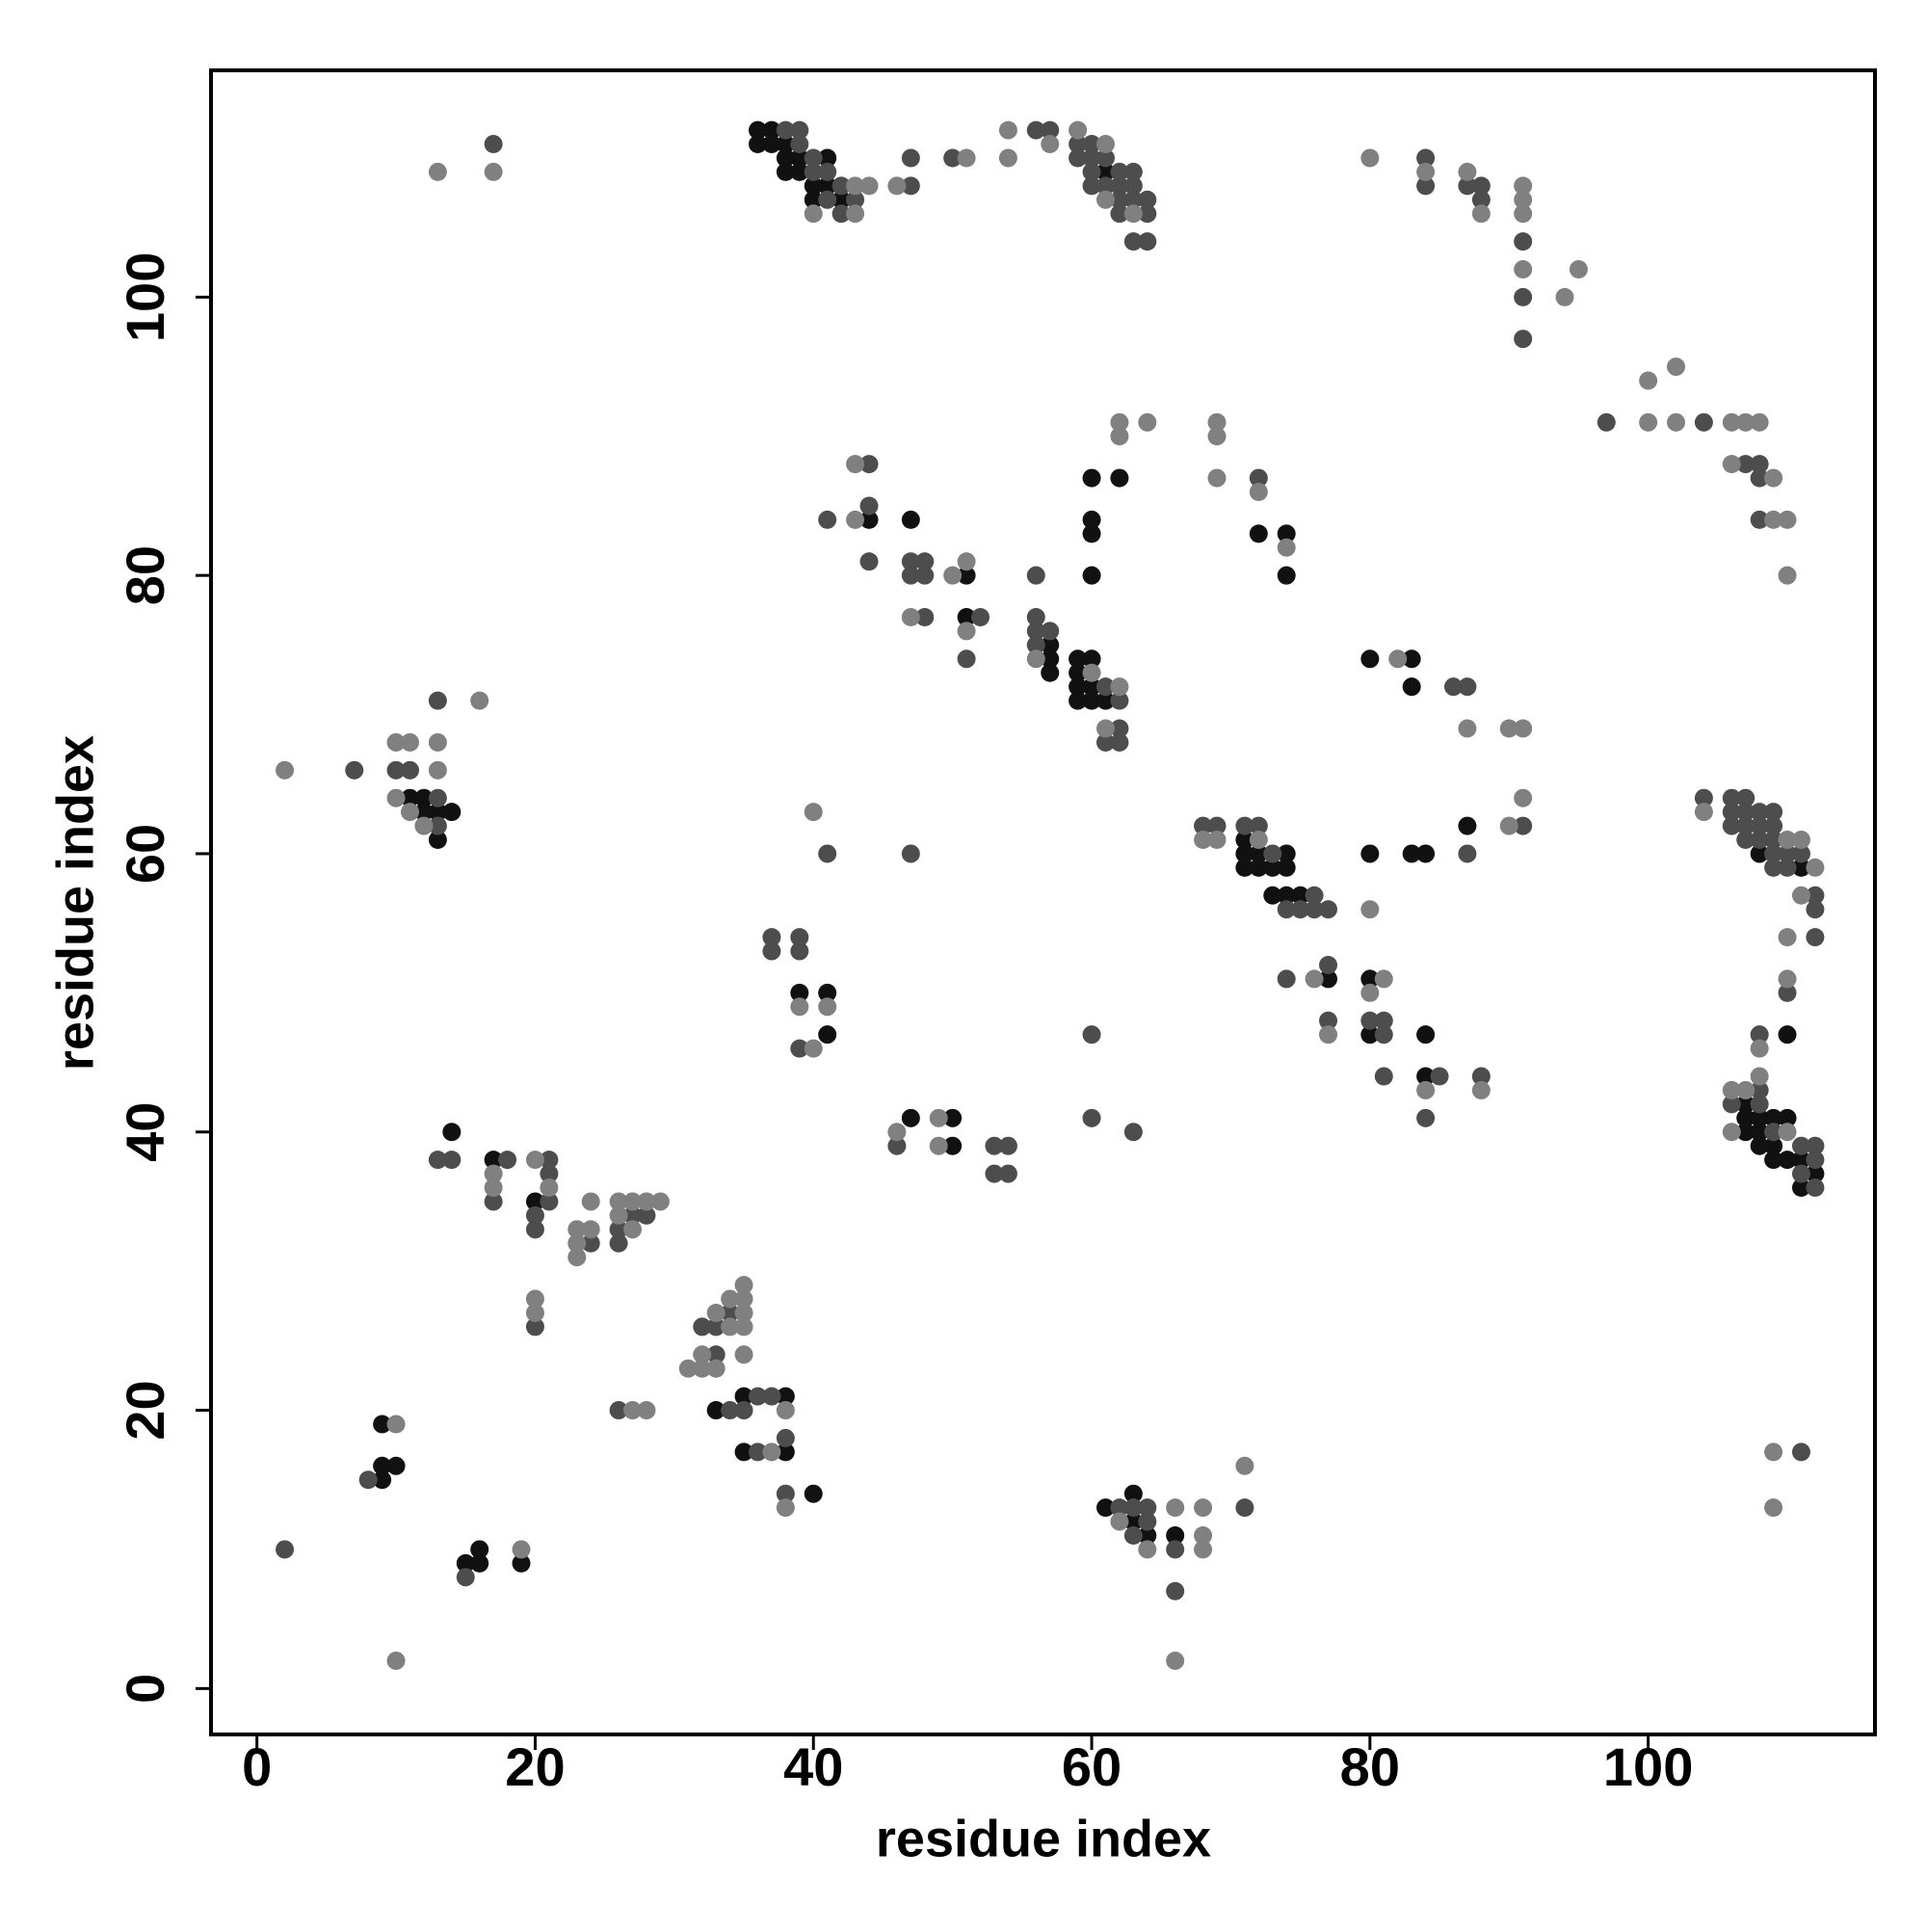 Image resolution: width=1927 pixels, height=1932 pixels. What do you see at coordinates (813, 1766) in the screenshot?
I see `x-tick-label: 40` at bounding box center [813, 1766].